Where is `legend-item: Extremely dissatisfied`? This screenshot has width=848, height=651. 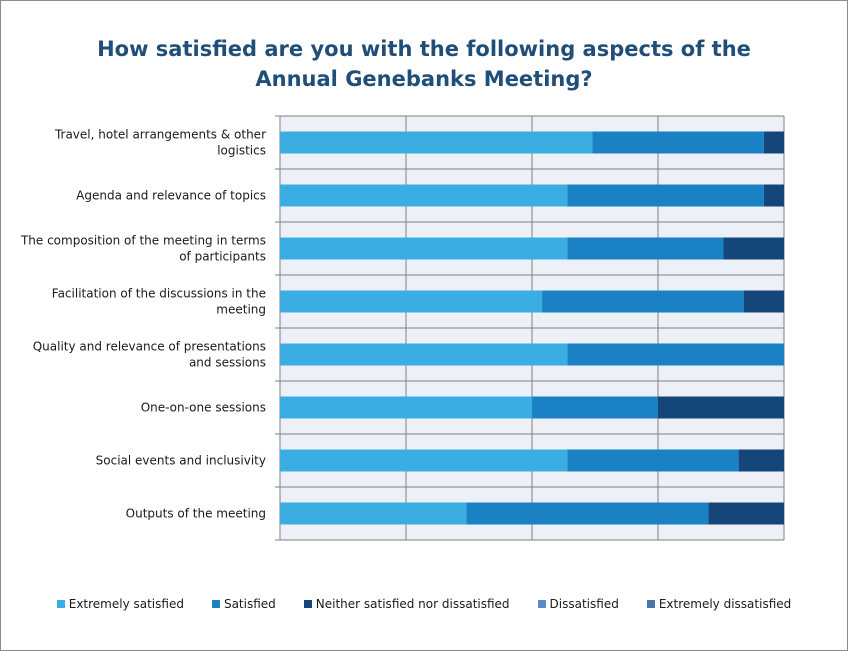 legend-item: Extremely dissatisfied is located at coordinates (719, 604).